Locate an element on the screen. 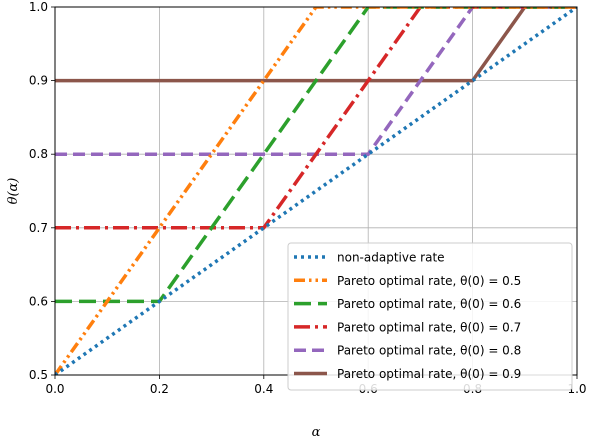 Image resolution: width=590 pixels, height=440 pixels. y-tick-label: 0.7 is located at coordinates (38, 228).